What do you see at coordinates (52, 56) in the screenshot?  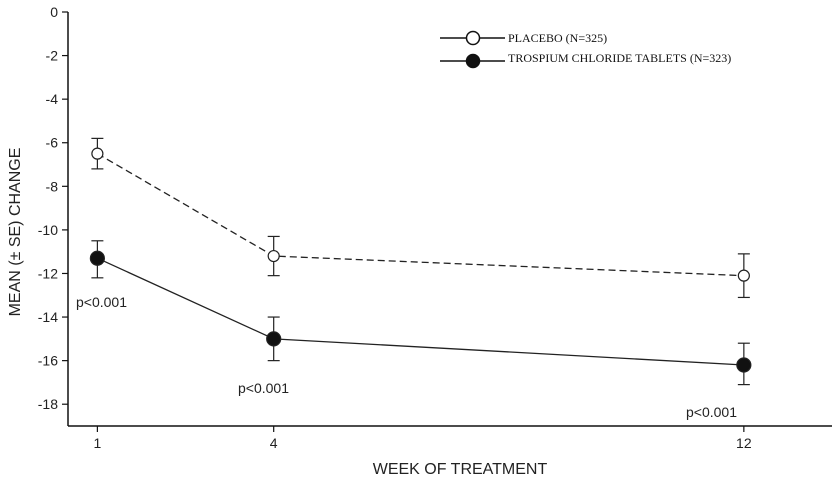 I see `y-tick-label: -2` at bounding box center [52, 56].